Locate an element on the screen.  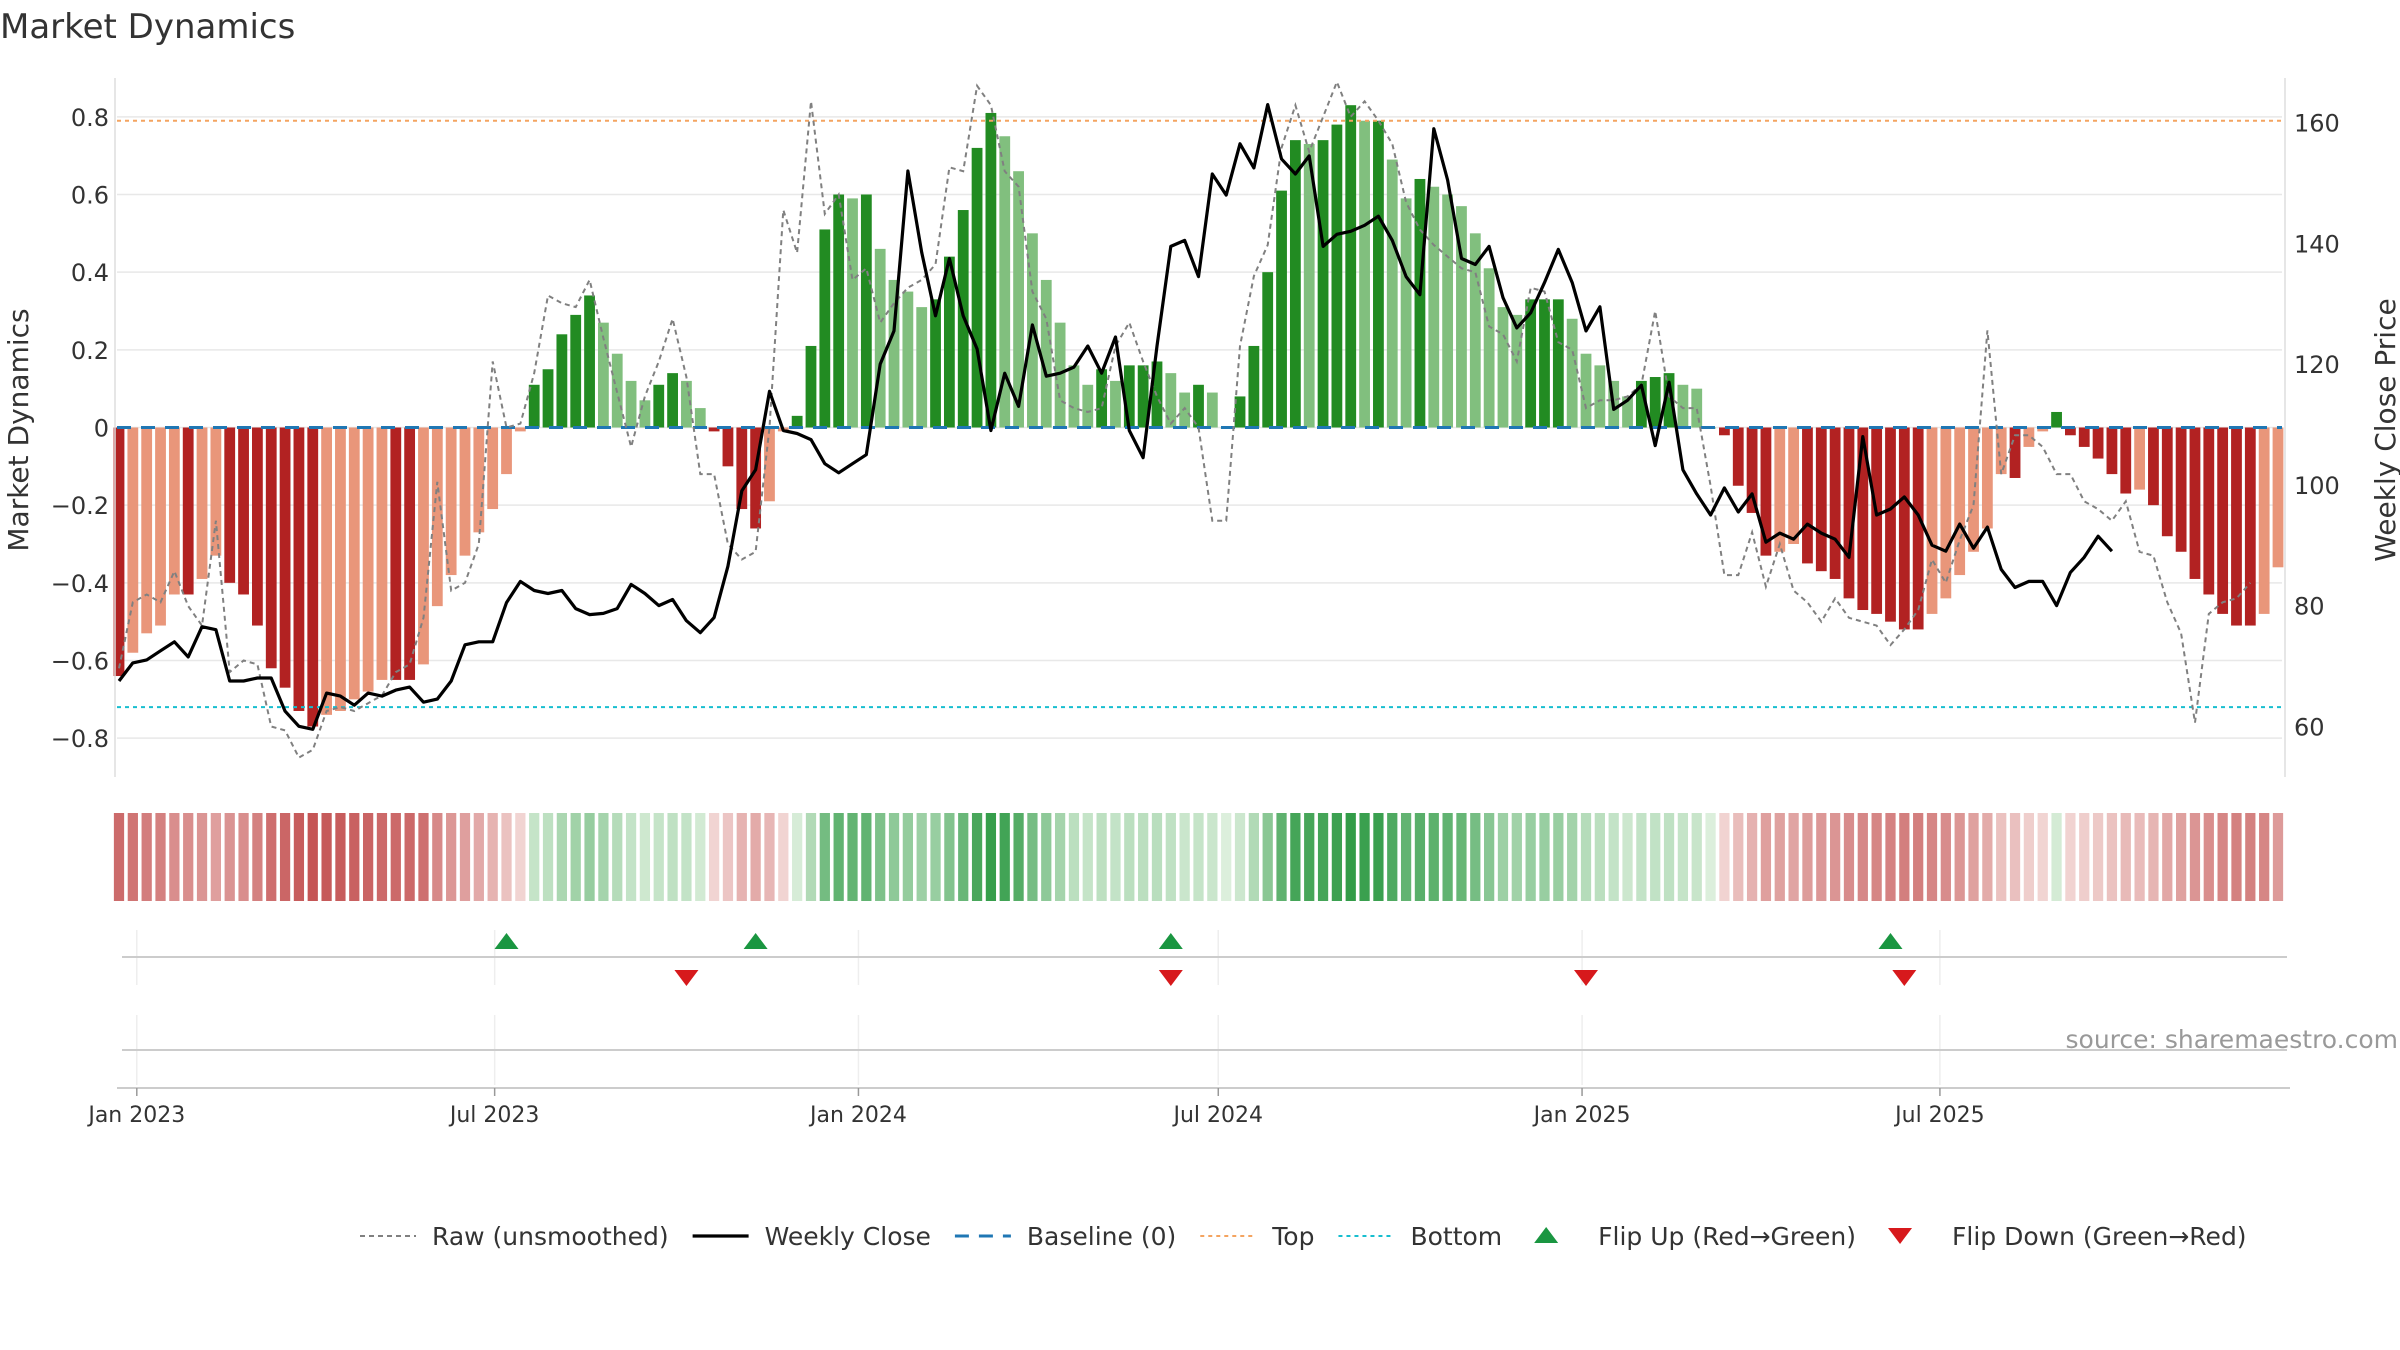
right-axis-label: Weekly Close Price is located at coordinates (2384, 429).